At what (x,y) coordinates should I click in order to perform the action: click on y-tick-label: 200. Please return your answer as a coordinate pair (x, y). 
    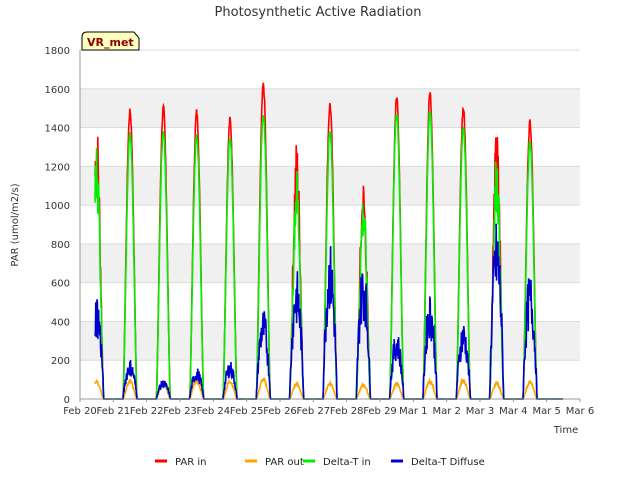
    Looking at the image, I should click on (60, 361).